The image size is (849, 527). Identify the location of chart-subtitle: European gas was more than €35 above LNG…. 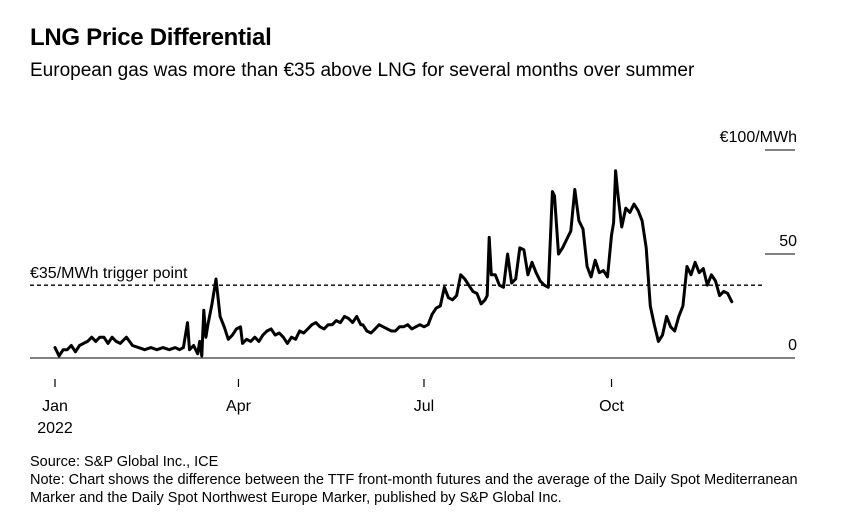
(362, 70).